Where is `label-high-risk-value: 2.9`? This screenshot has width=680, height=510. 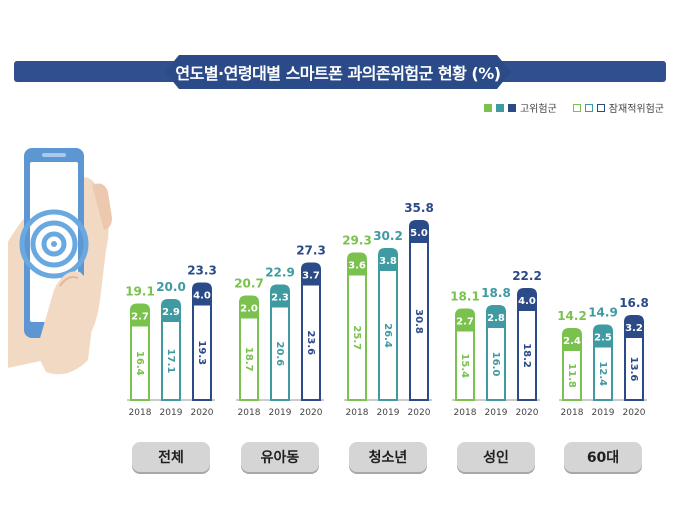 label-high-risk-value: 2.9 is located at coordinates (171, 312).